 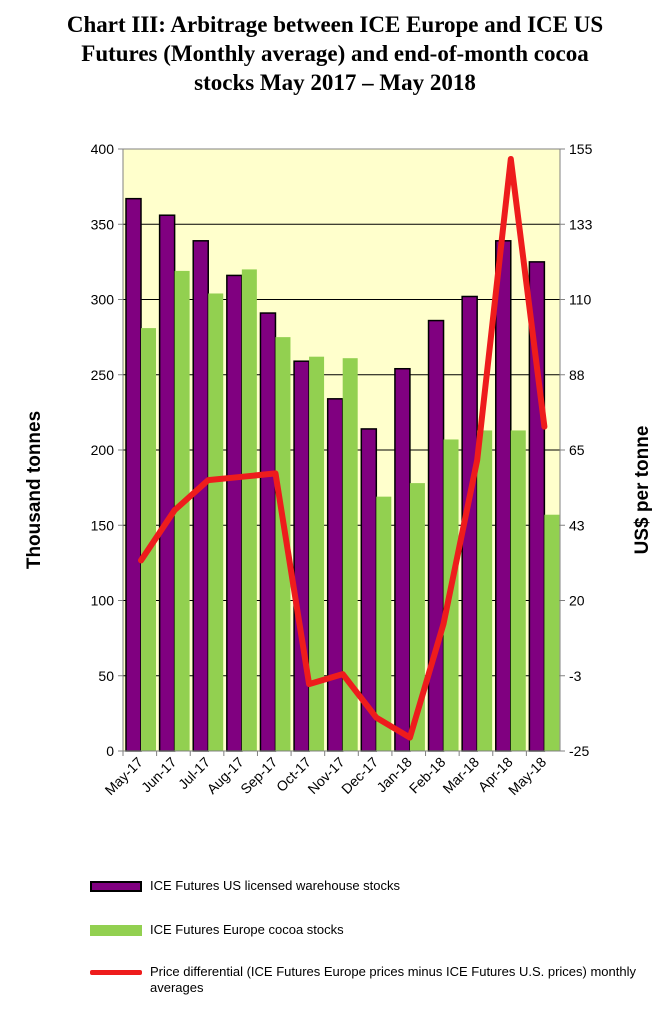 What do you see at coordinates (577, 601) in the screenshot?
I see `y2-tick-label: 20` at bounding box center [577, 601].